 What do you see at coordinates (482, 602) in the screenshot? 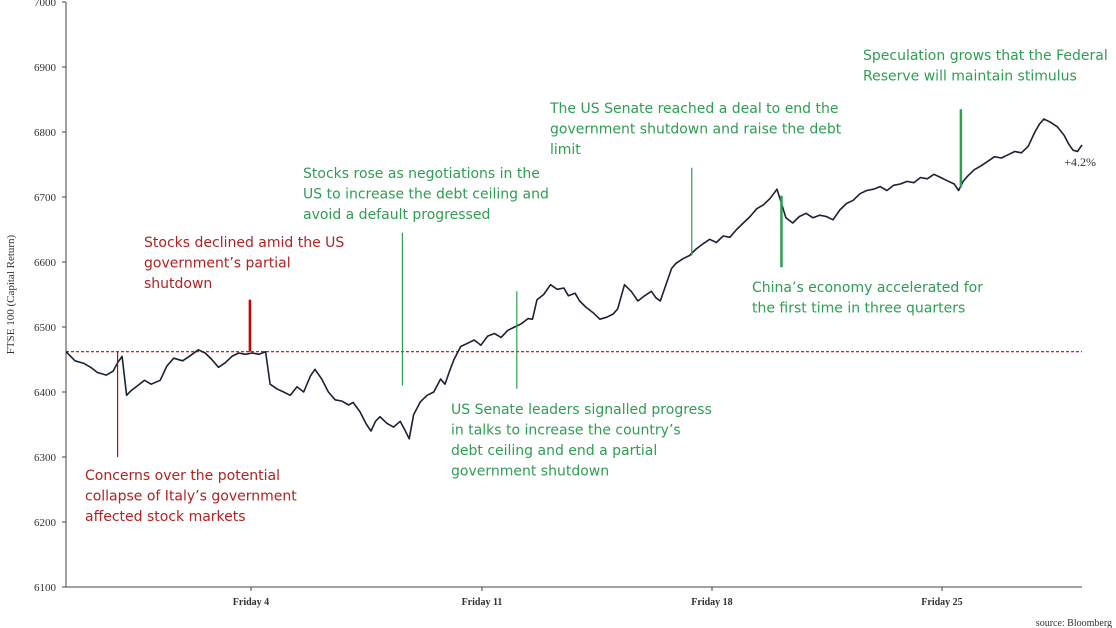
I see `x-tick-label: Friday 11` at bounding box center [482, 602].